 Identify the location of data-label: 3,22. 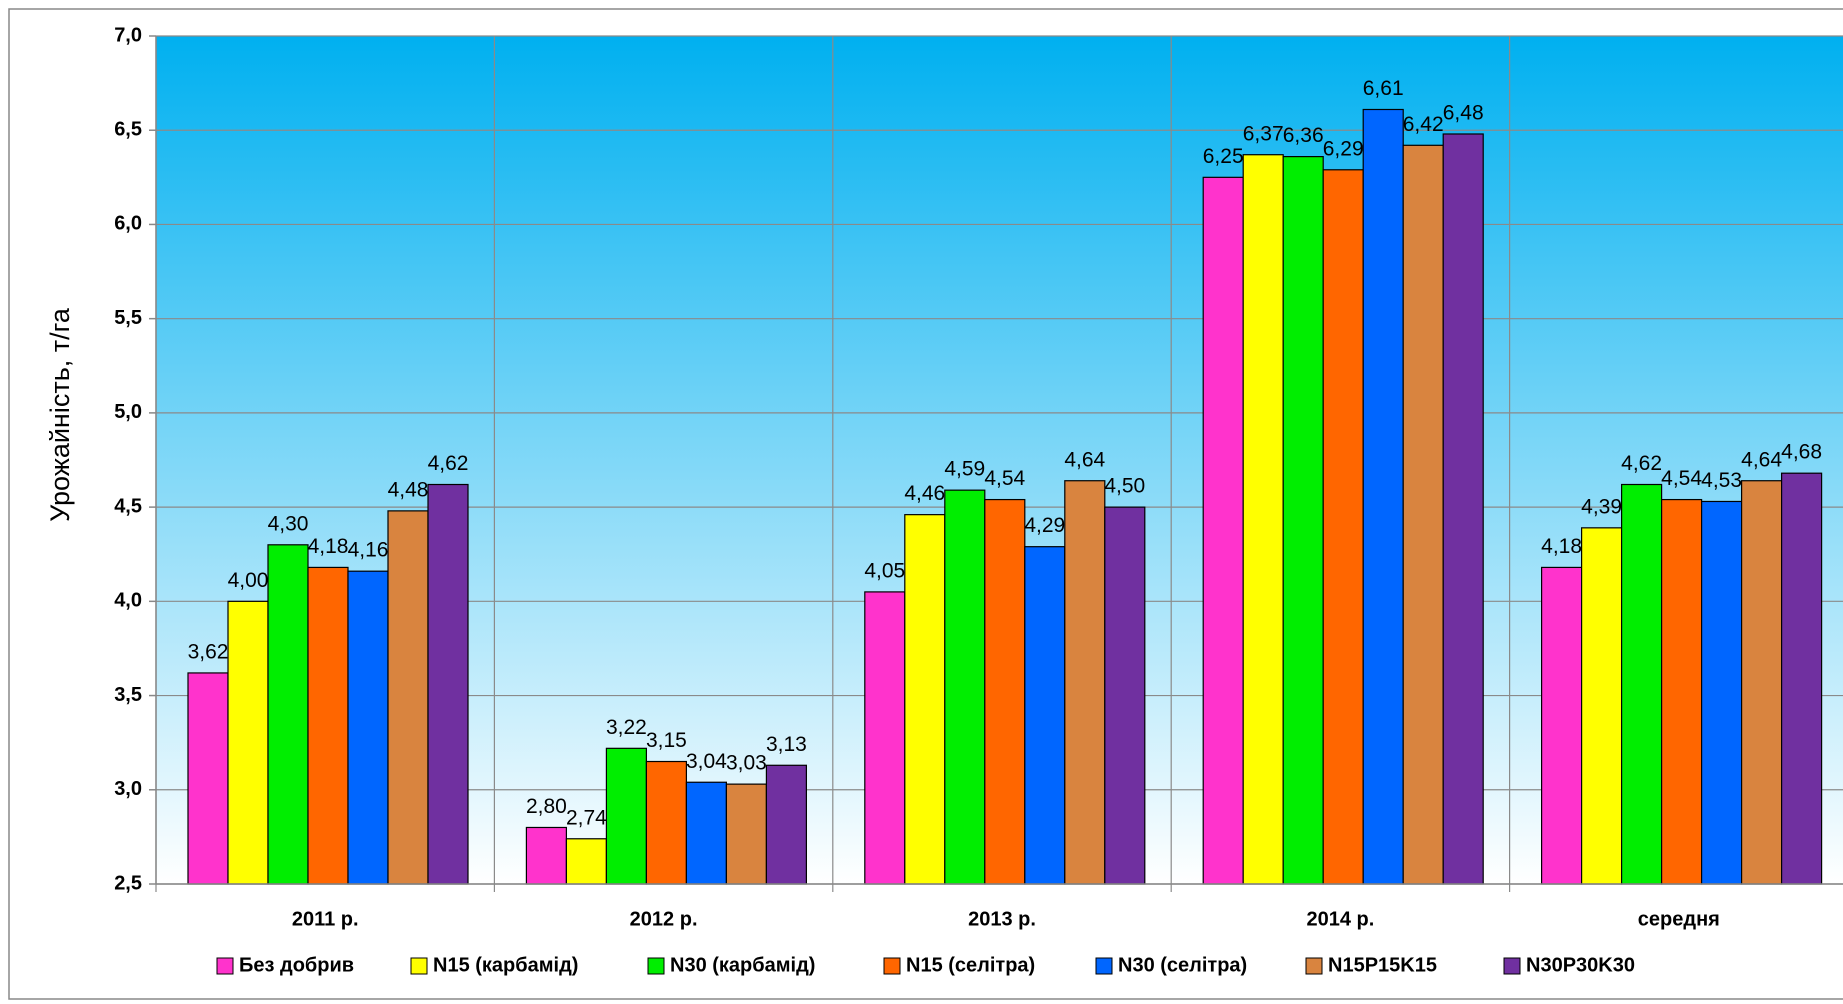
(626, 727).